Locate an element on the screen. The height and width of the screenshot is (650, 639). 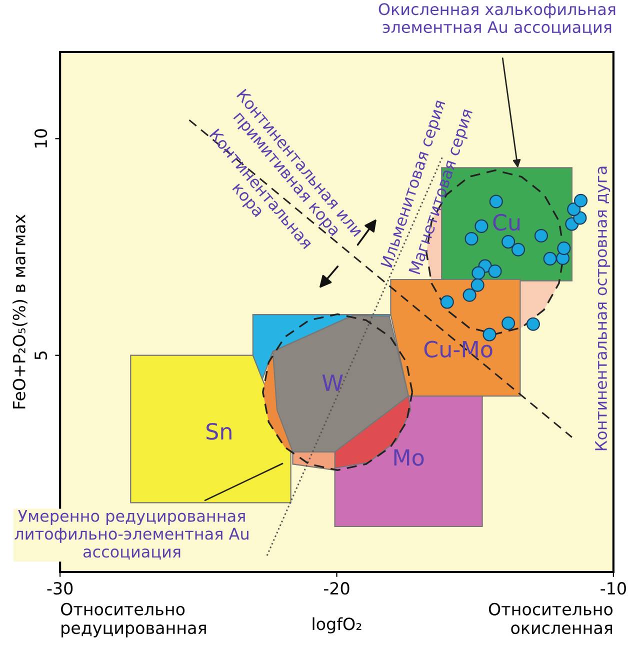
series-label: Sn is located at coordinates (219, 431).